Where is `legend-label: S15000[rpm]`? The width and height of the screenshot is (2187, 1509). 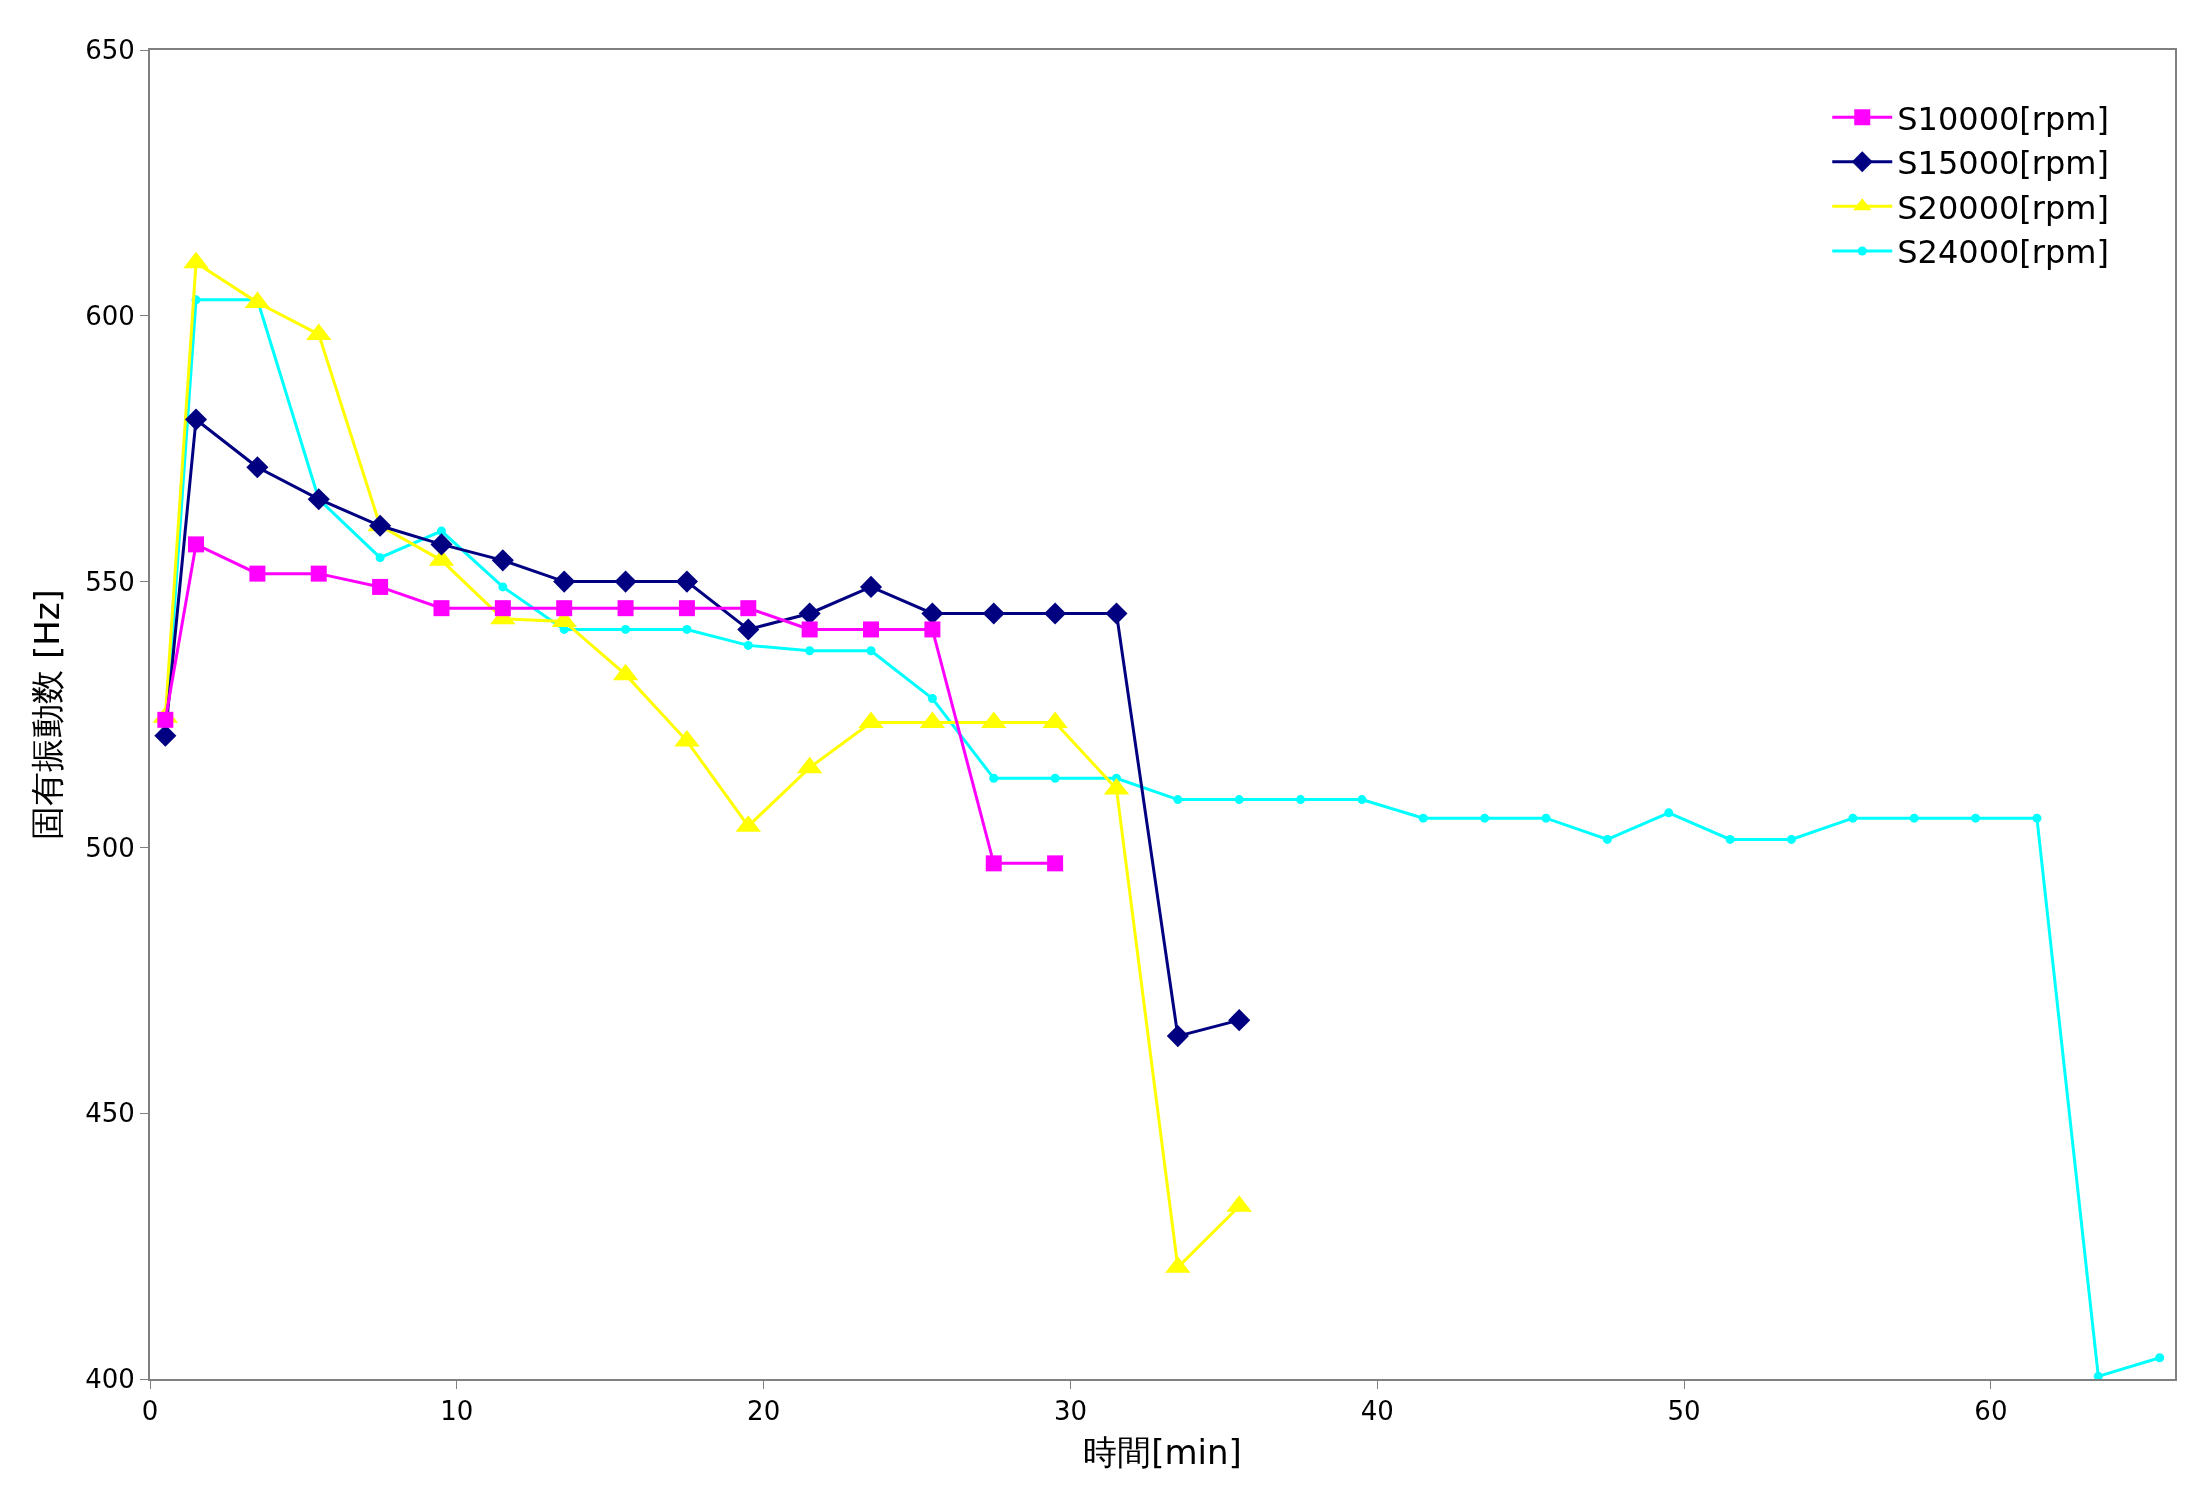 legend-label: S15000[rpm] is located at coordinates (2003, 163).